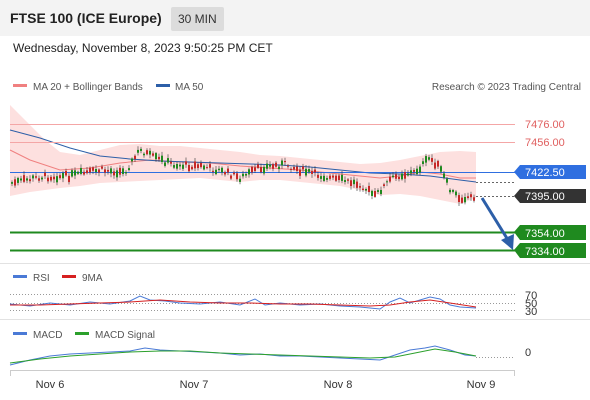 This screenshot has width=590, height=400. Describe the element at coordinates (550, 196) in the screenshot. I see `level-badge-last` at that location.